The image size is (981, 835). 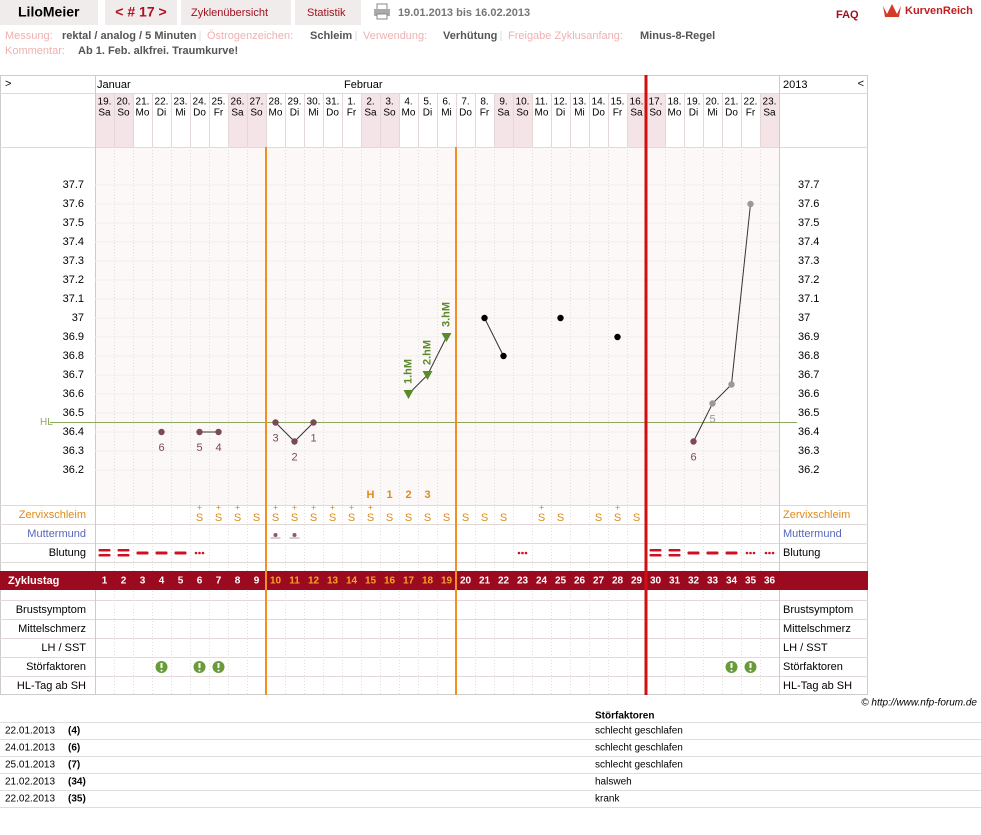 What do you see at coordinates (465, 102) in the screenshot?
I see `date-label: 7.` at bounding box center [465, 102].